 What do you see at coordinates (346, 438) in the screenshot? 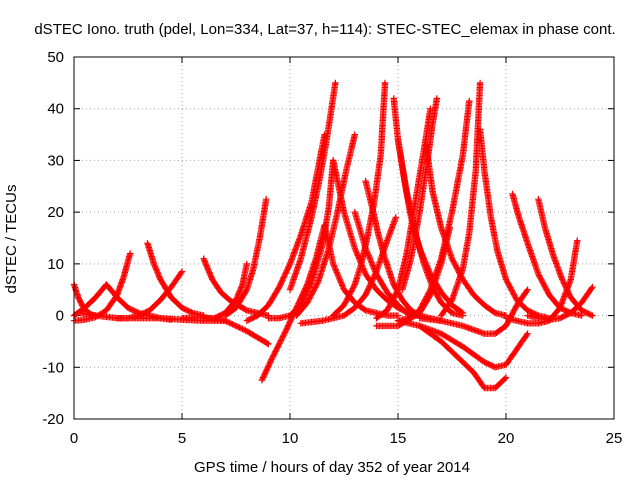
I see `x-tick-labels: 0 5 10 15 20 25` at bounding box center [346, 438].